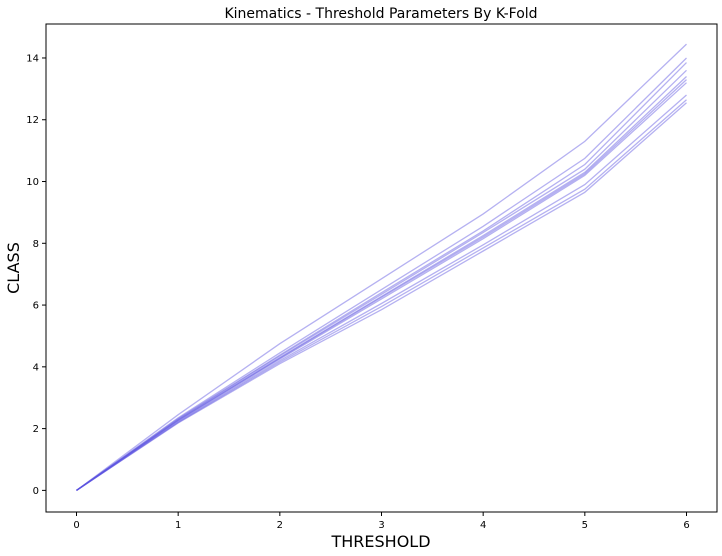 The width and height of the screenshot is (722, 556). What do you see at coordinates (76, 525) in the screenshot?
I see `x-tick-label: 0` at bounding box center [76, 525].